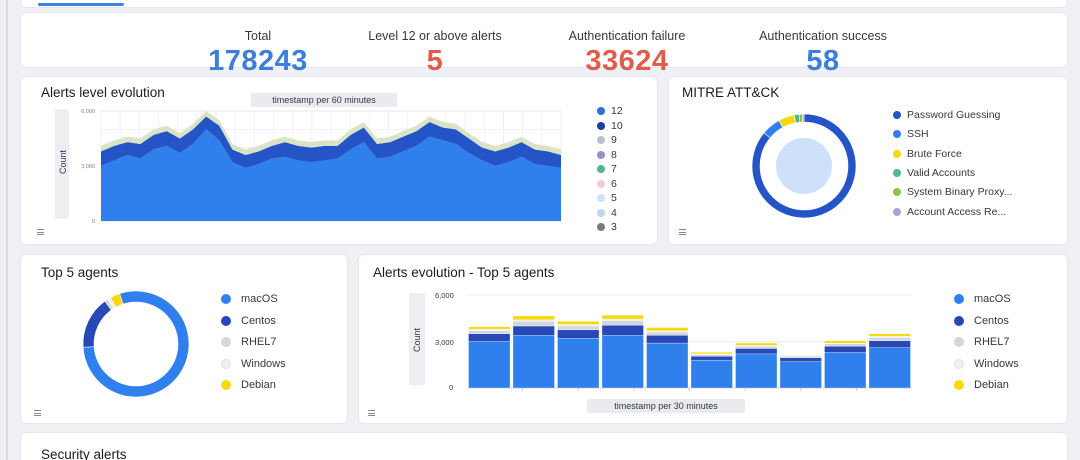  What do you see at coordinates (946, 115) in the screenshot?
I see `legend-item: Password Guessing` at bounding box center [946, 115].